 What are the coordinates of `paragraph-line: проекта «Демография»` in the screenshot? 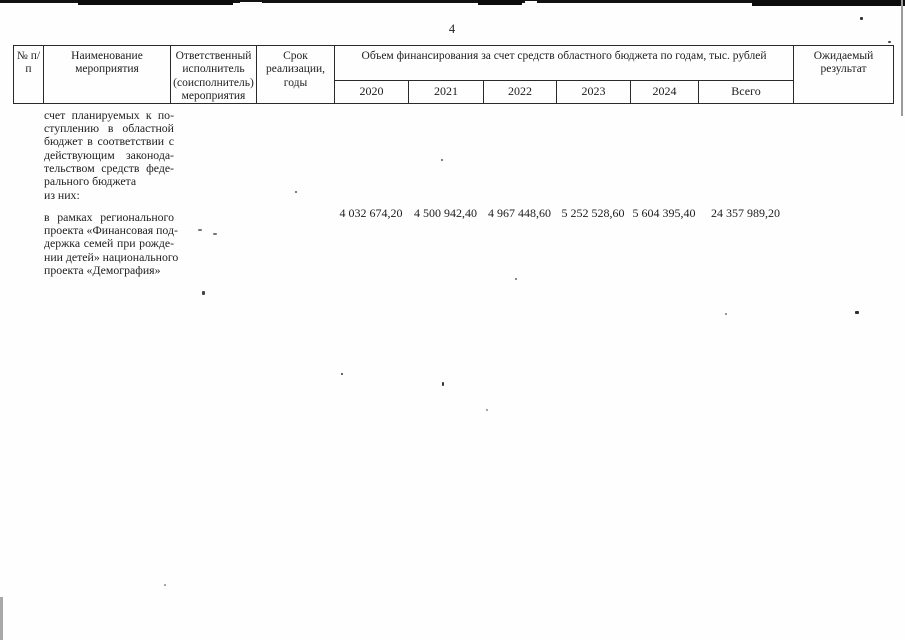 It's located at (102, 269).